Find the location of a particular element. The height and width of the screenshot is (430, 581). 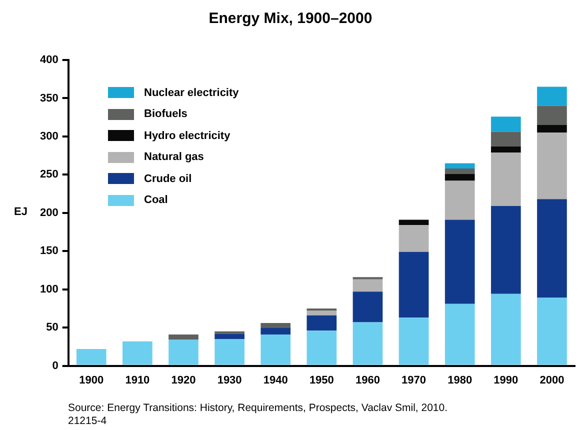

y-tick-label: 350 is located at coordinates (49, 98).